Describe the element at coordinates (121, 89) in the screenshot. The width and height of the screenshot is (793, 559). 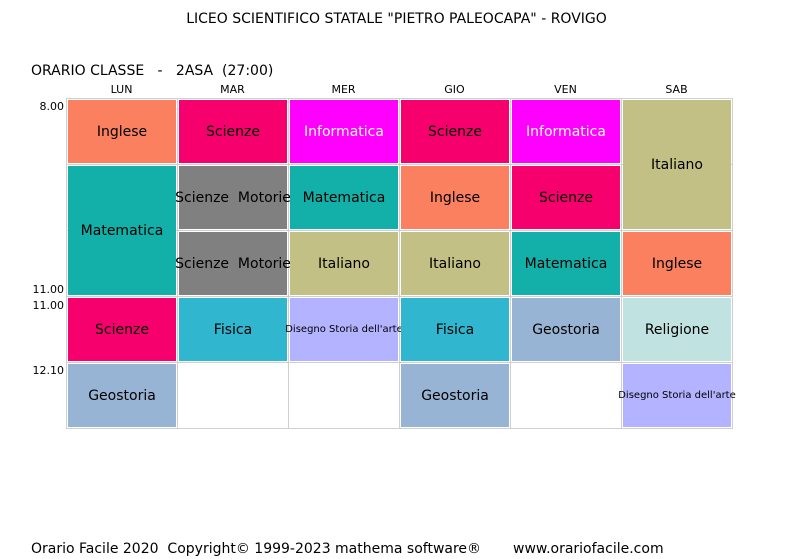
I see `day-header: LUN` at that location.